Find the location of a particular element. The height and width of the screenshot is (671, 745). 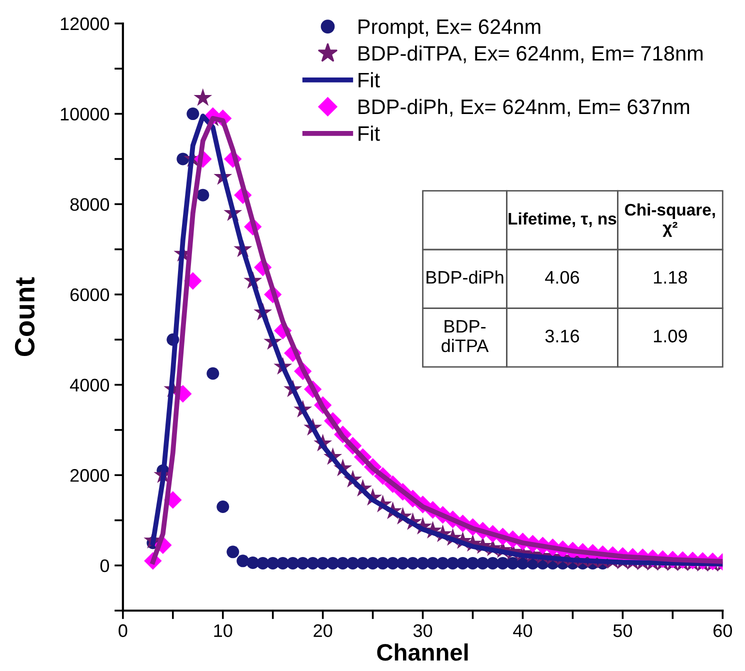

x-axis-title: Channel is located at coordinates (422, 652).